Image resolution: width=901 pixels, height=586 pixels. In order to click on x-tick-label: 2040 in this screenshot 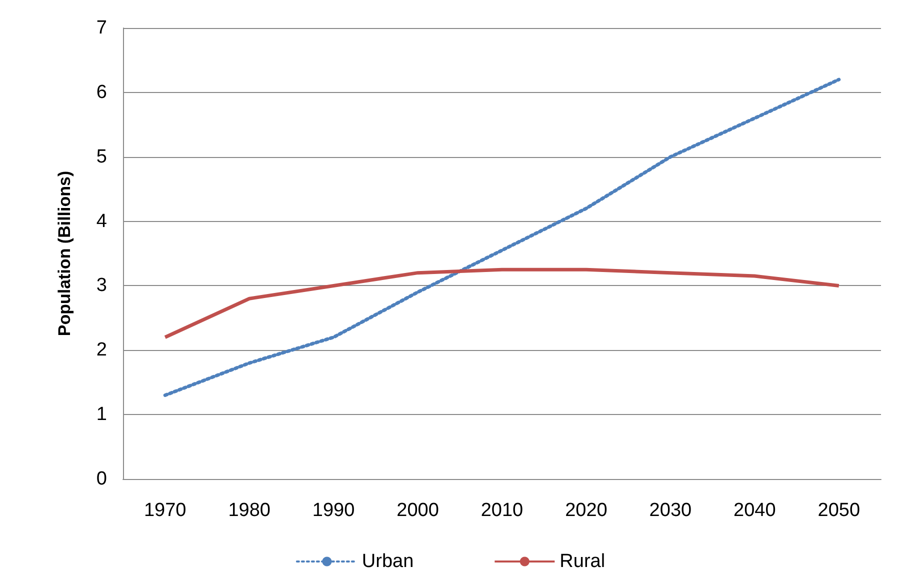, I will do `click(755, 510)`.